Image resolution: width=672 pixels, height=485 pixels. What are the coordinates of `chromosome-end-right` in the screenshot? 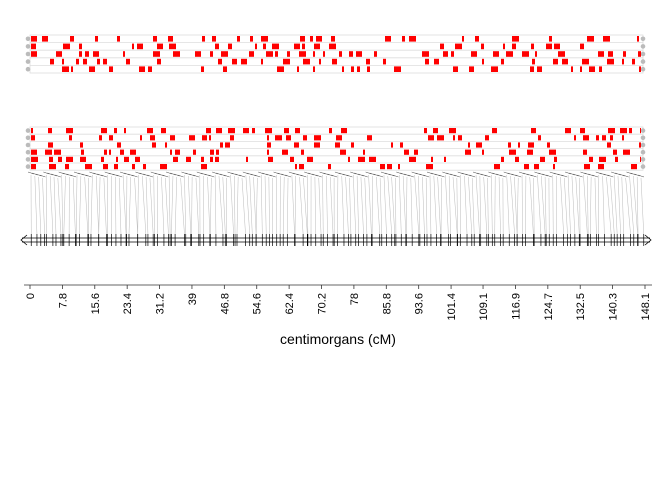 It's located at (648, 240).